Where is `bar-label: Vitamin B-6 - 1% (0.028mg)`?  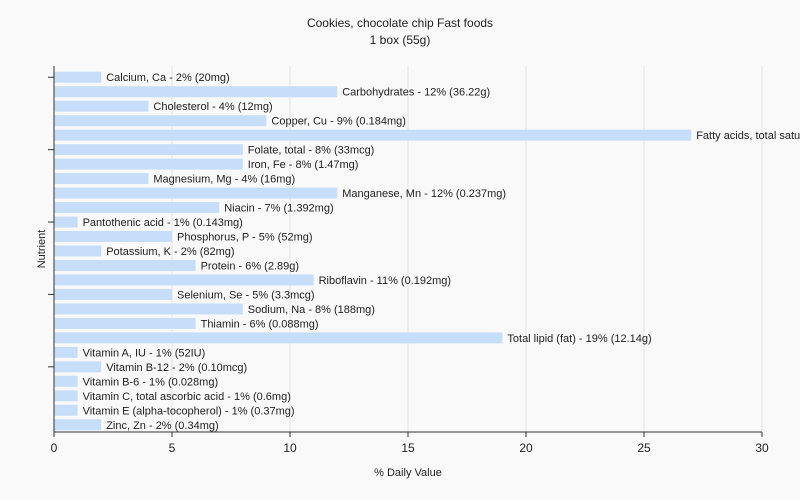
bar-label: Vitamin B-6 - 1% (0.028mg) is located at coordinates (151, 382).